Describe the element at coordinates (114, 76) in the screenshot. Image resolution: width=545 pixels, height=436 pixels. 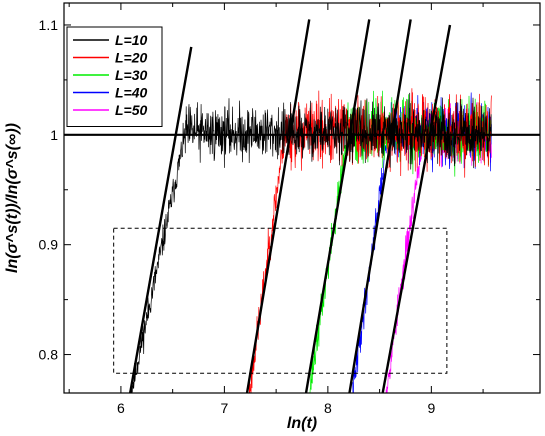
I see `legend: L=10 L=20L=30 L=40L=50` at that location.